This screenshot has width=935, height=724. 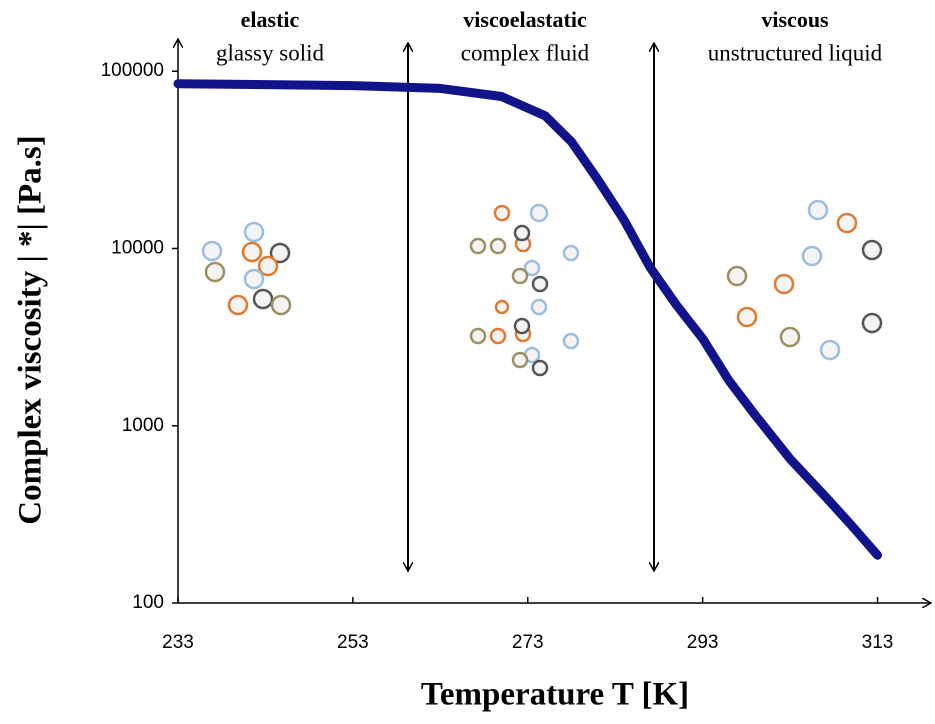 What do you see at coordinates (31, 329) in the screenshot?
I see `y-axis-title: Complex viscosity | *| [Pa.s]` at bounding box center [31, 329].